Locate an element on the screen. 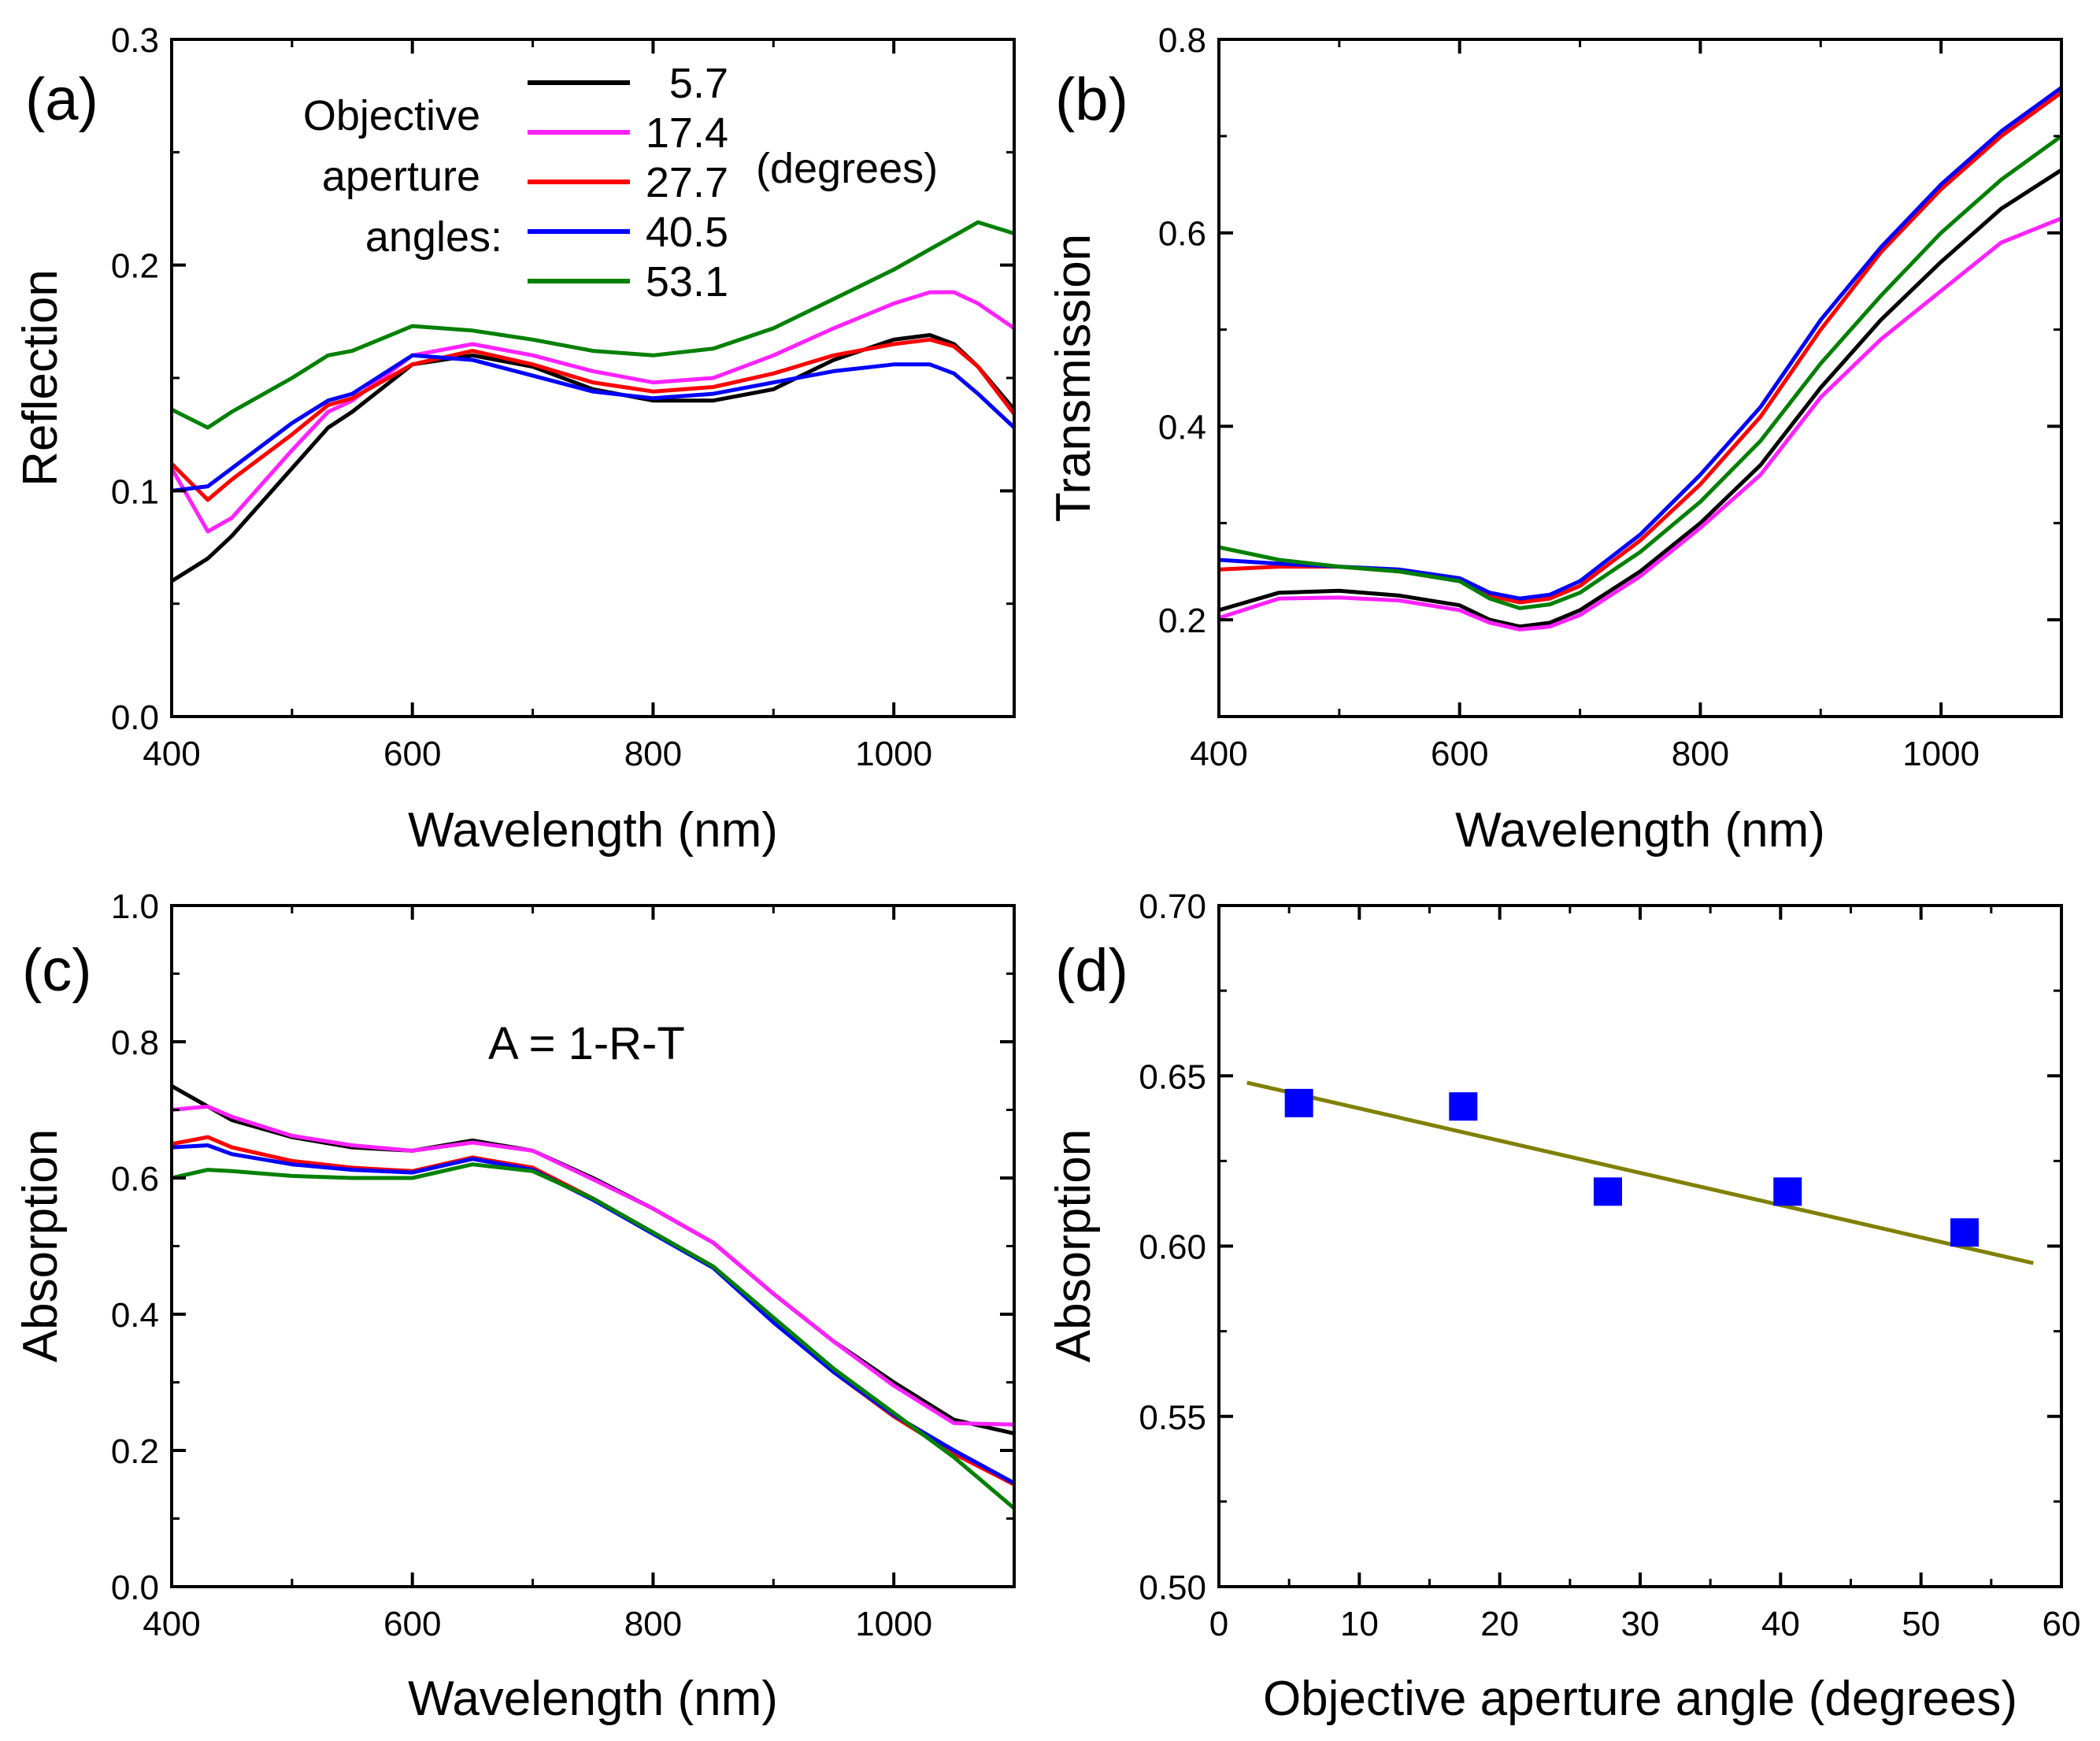  panel-a-label: (a) is located at coordinates (62, 99).